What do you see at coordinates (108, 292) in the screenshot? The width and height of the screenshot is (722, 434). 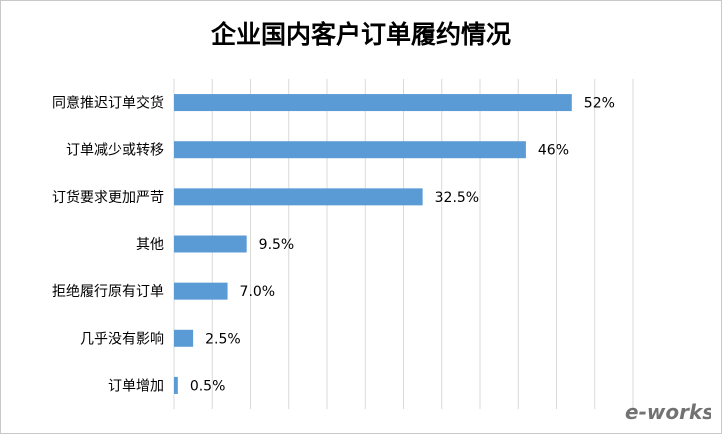 I see `category-label: 拒绝履行原有订单` at bounding box center [108, 292].